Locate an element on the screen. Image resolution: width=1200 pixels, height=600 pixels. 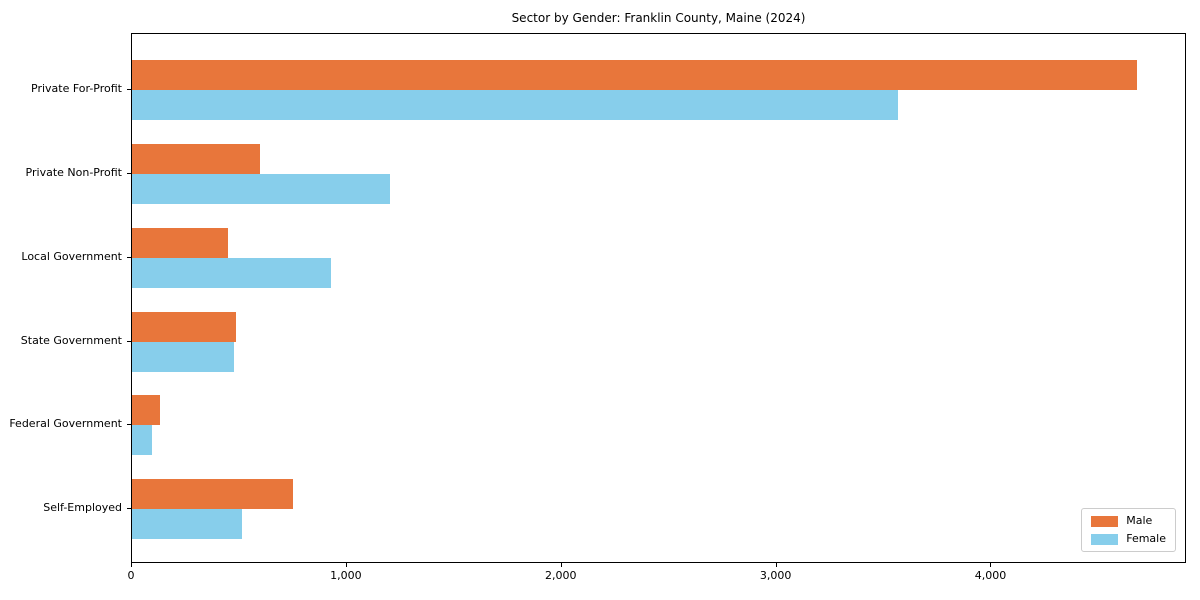
y-label-private-non-profit: Private Non-Profit is located at coordinates (73, 173).